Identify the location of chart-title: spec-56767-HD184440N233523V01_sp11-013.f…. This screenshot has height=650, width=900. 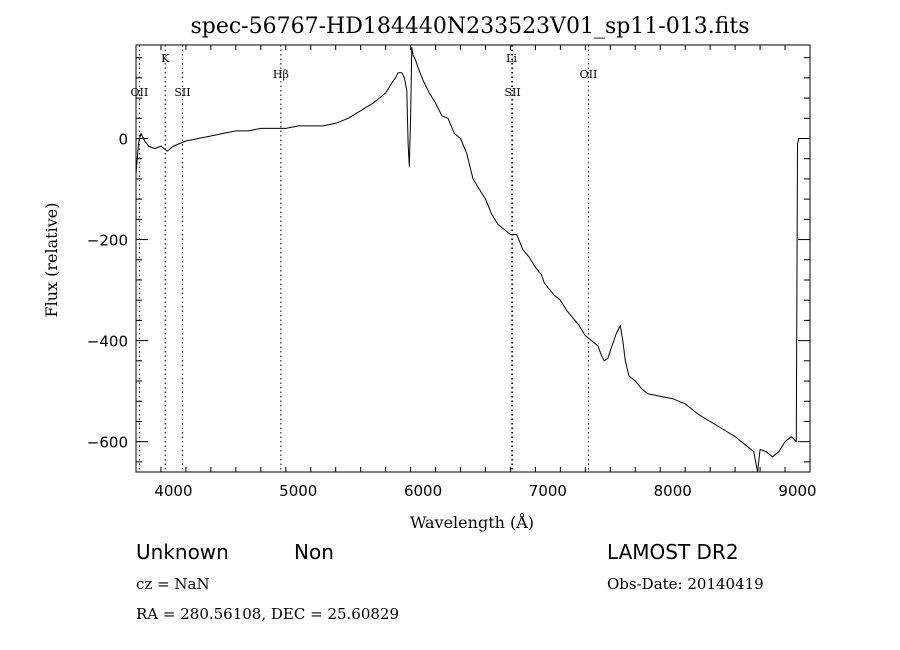
(469, 26).